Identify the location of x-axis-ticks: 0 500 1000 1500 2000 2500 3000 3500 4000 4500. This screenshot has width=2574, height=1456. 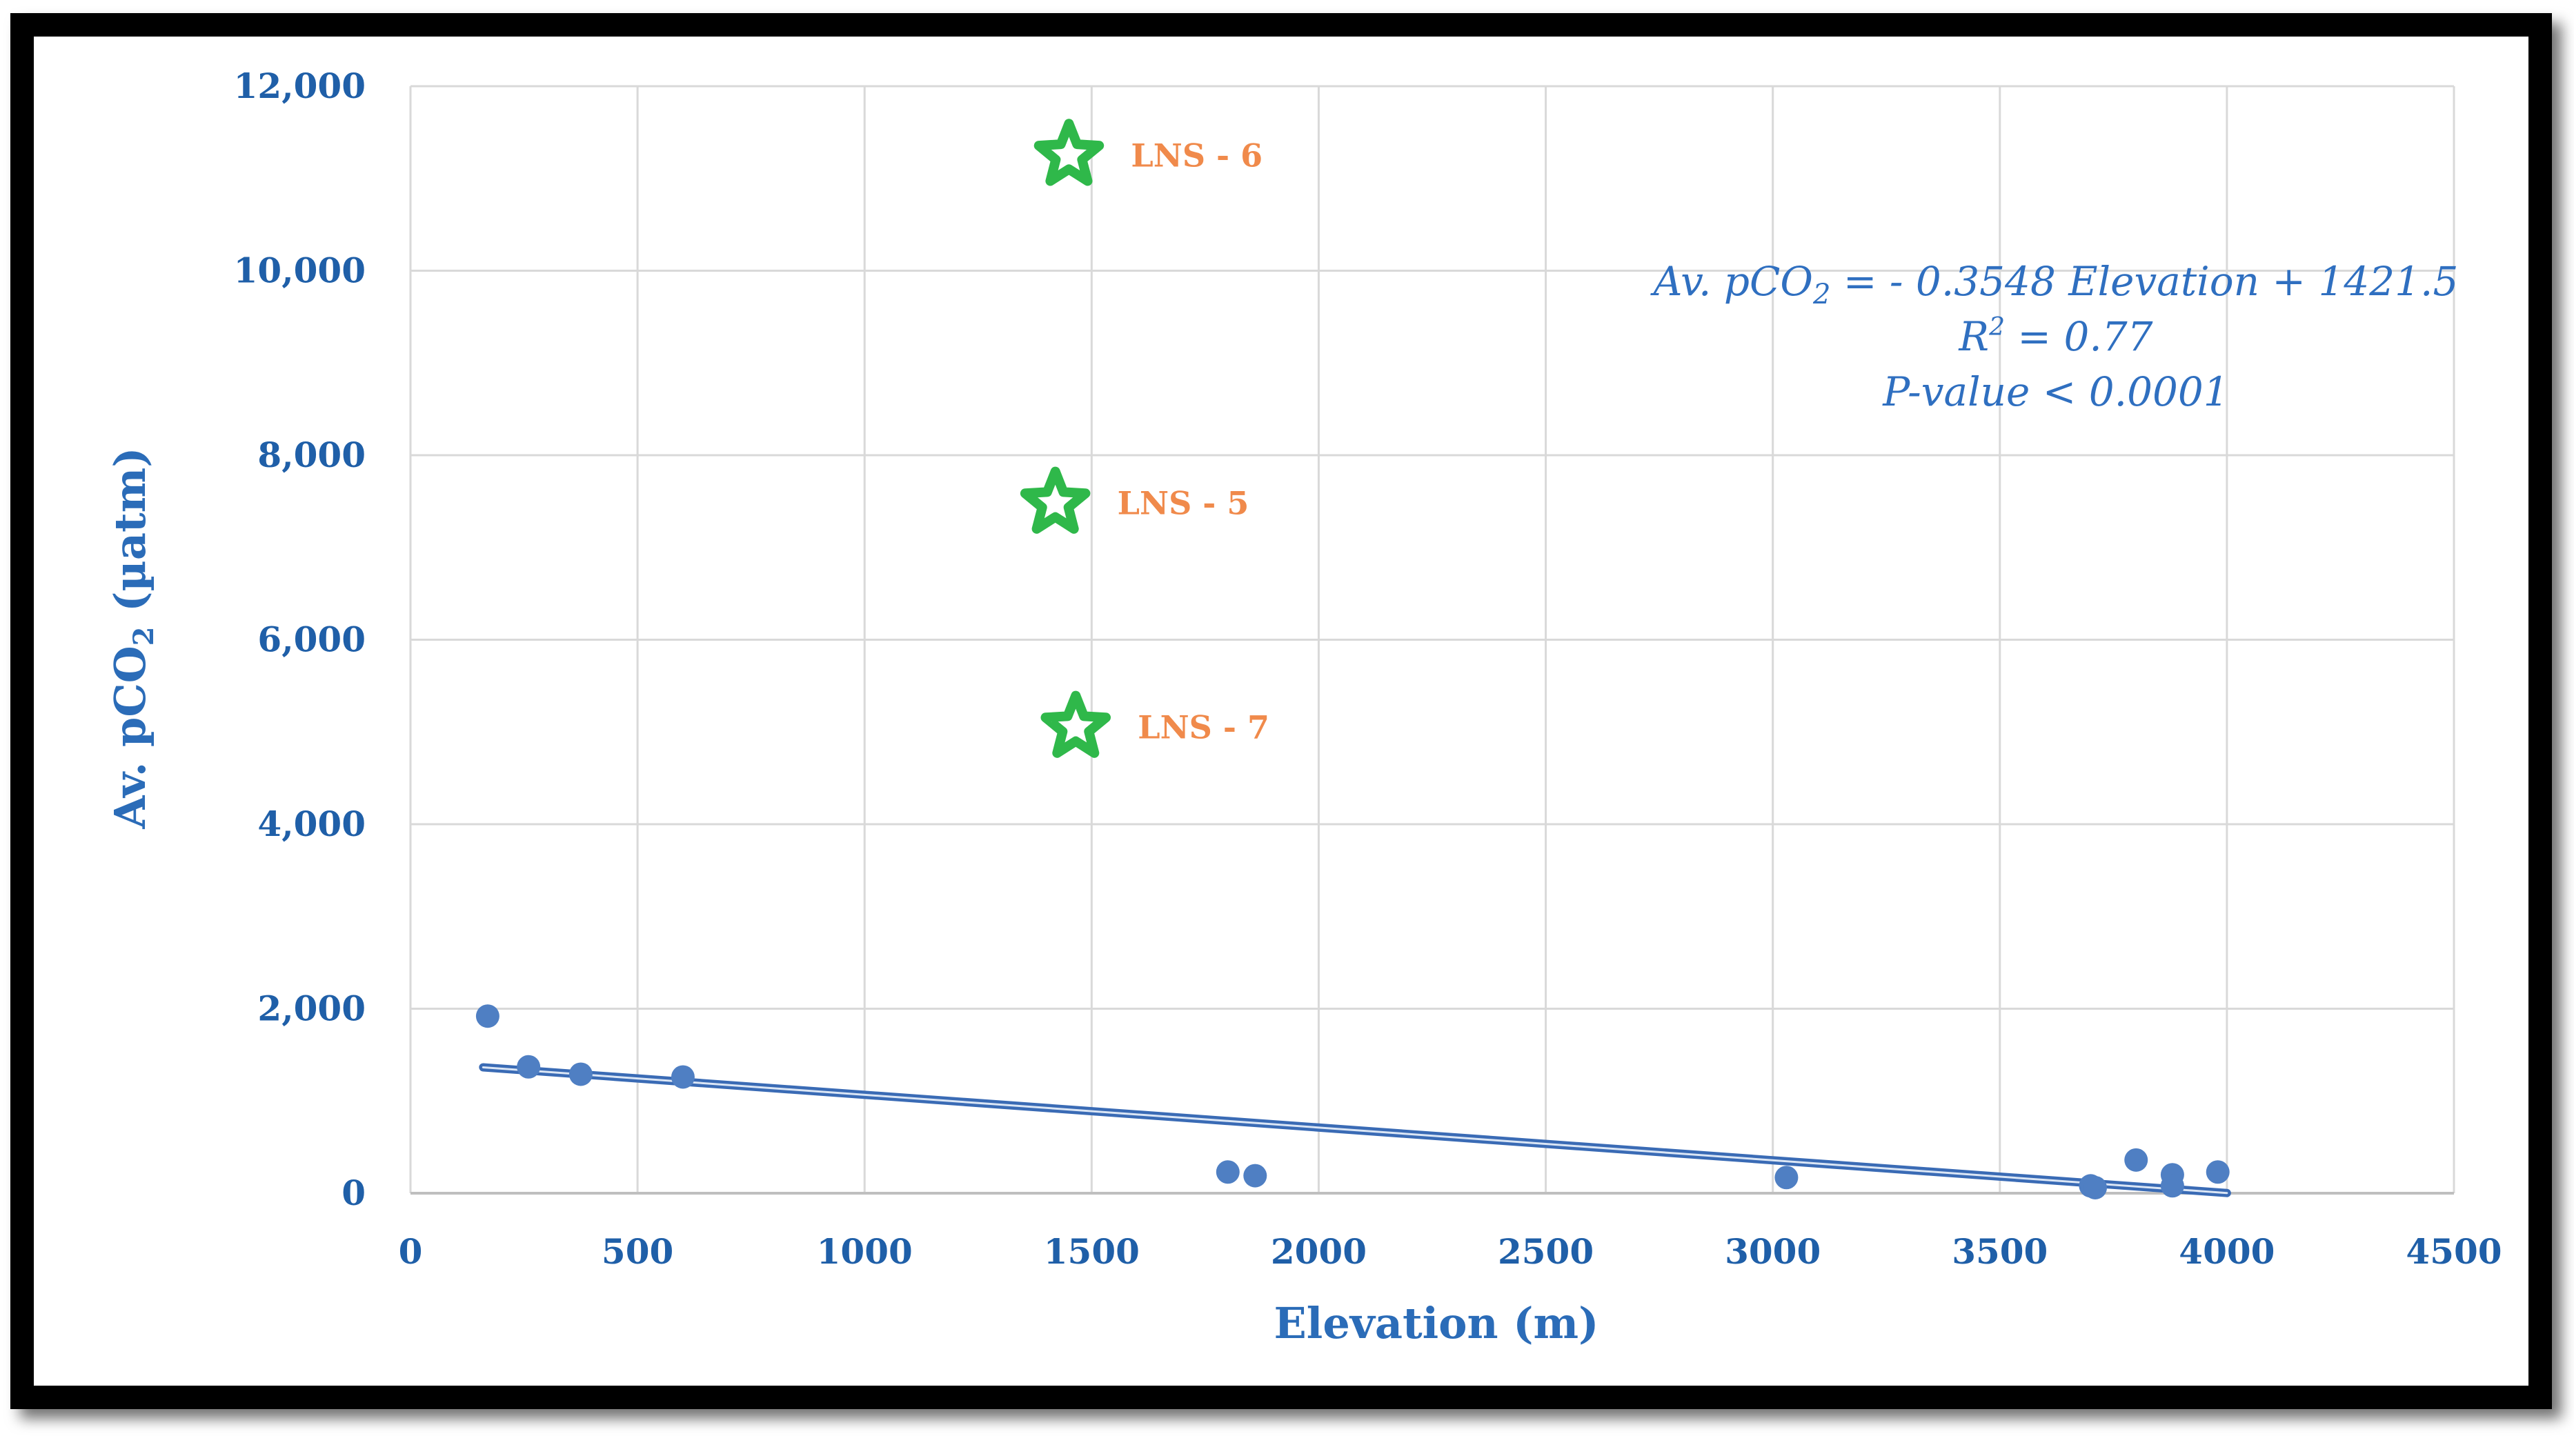
(1450, 1251).